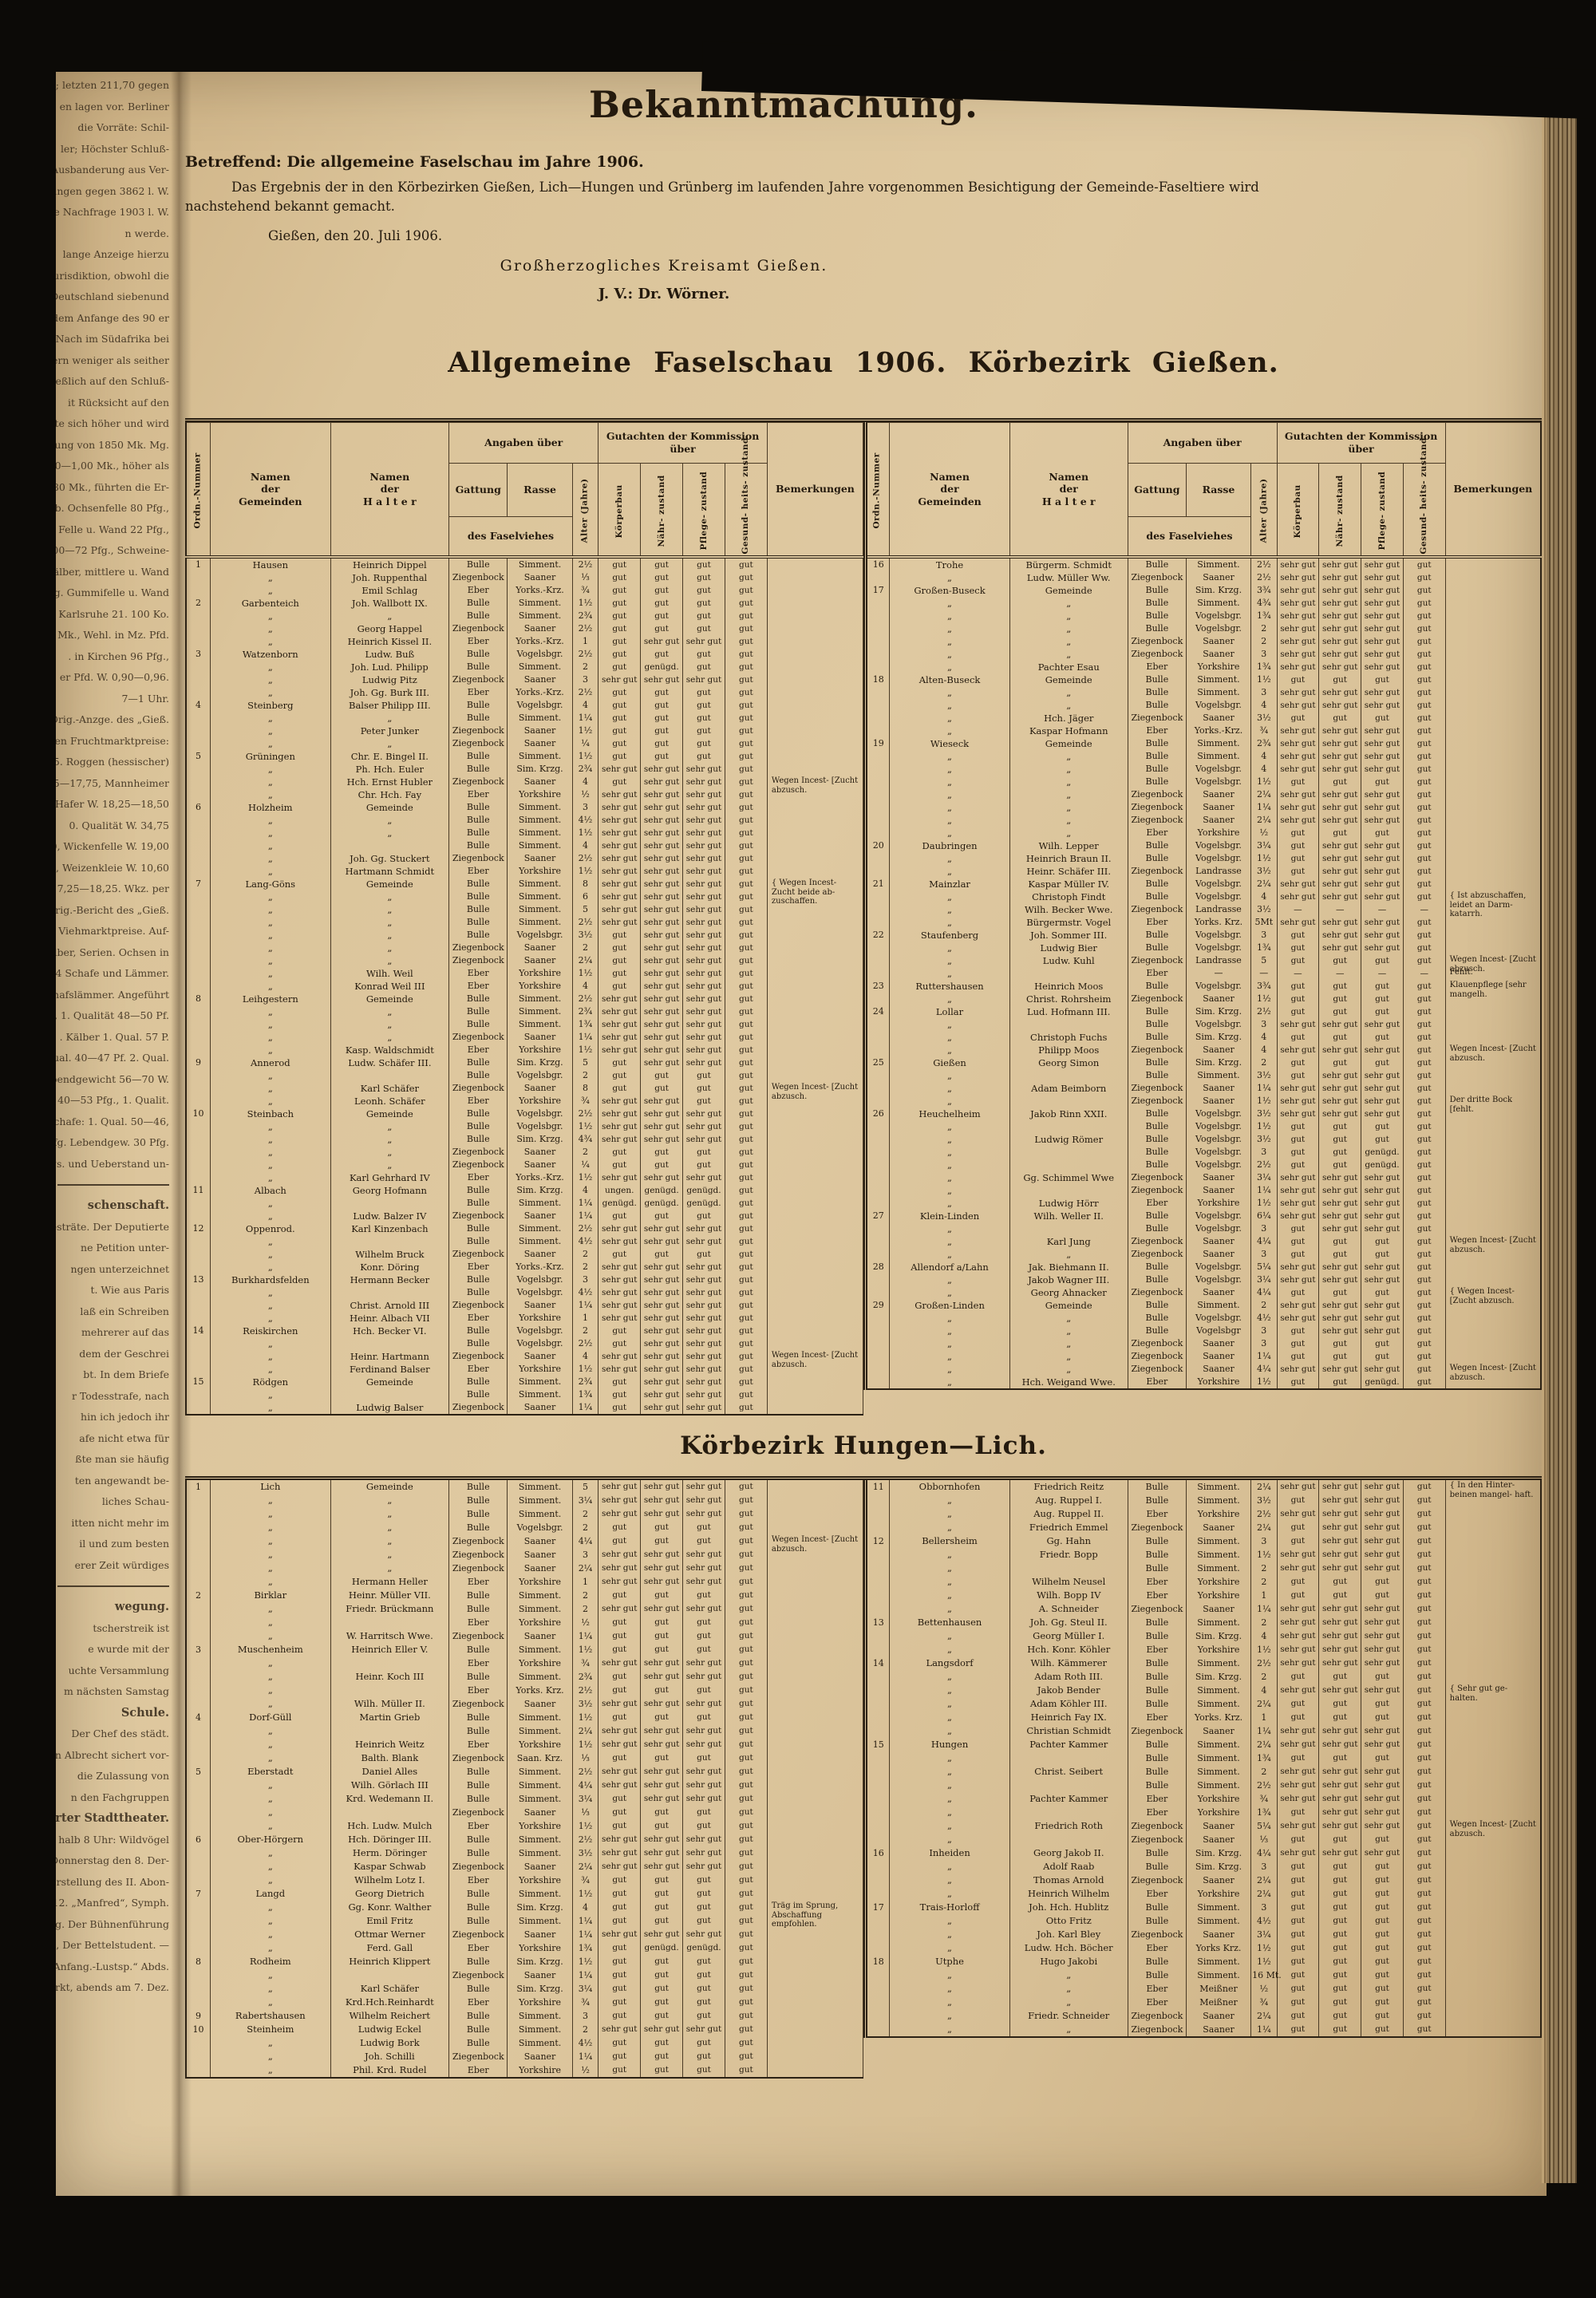  I want to click on cell-alt: 2¼, so click(585, 1568).